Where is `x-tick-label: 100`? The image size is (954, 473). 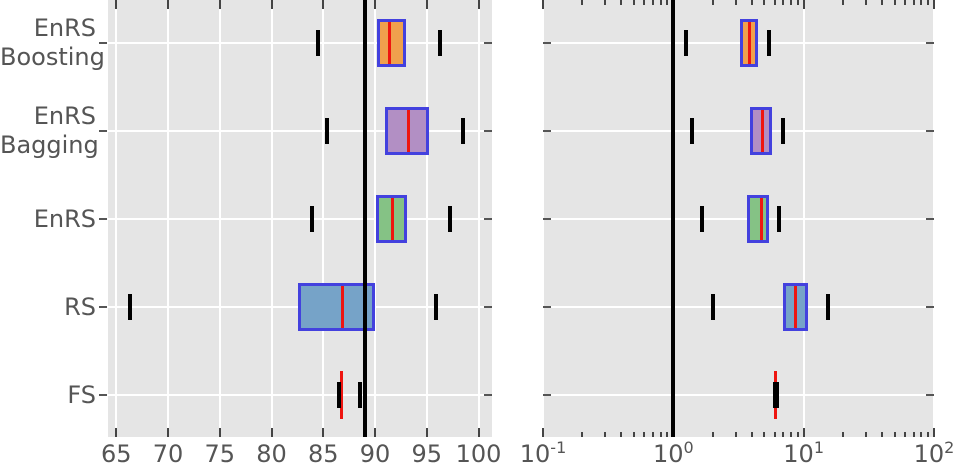
x-tick-label: 100 is located at coordinates (673, 453).